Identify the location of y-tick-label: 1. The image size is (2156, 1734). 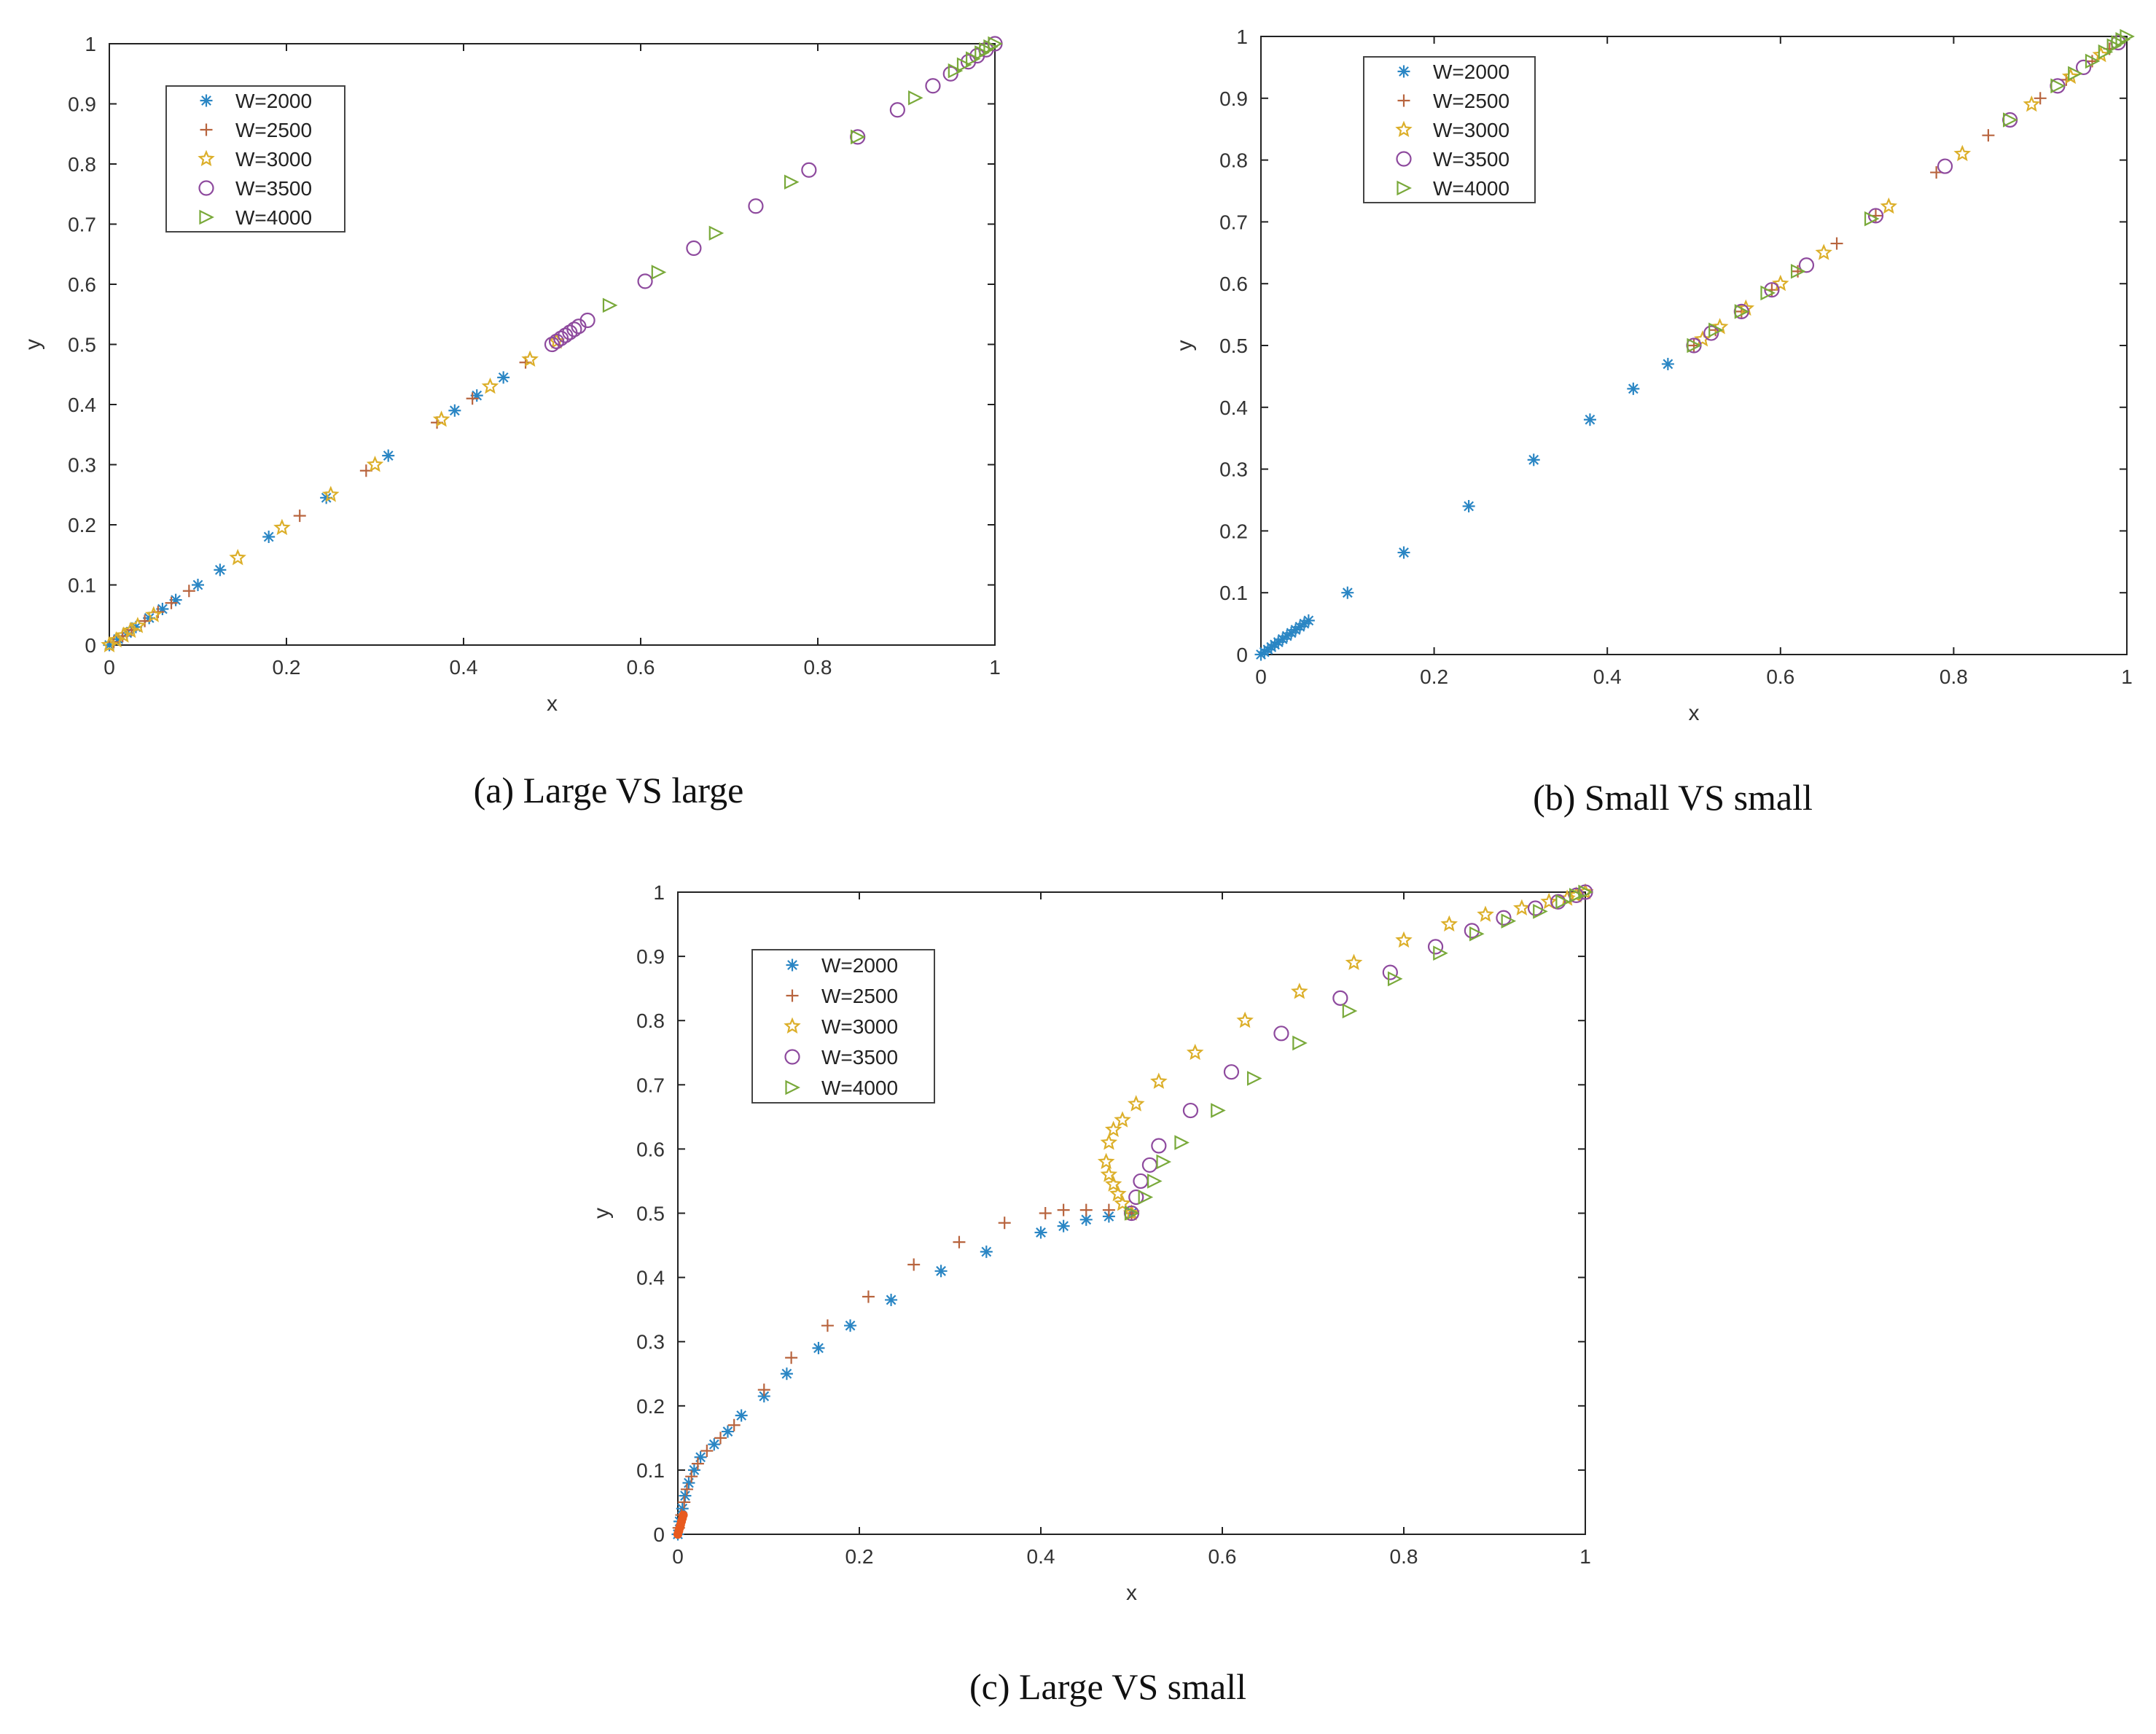
(91, 44).